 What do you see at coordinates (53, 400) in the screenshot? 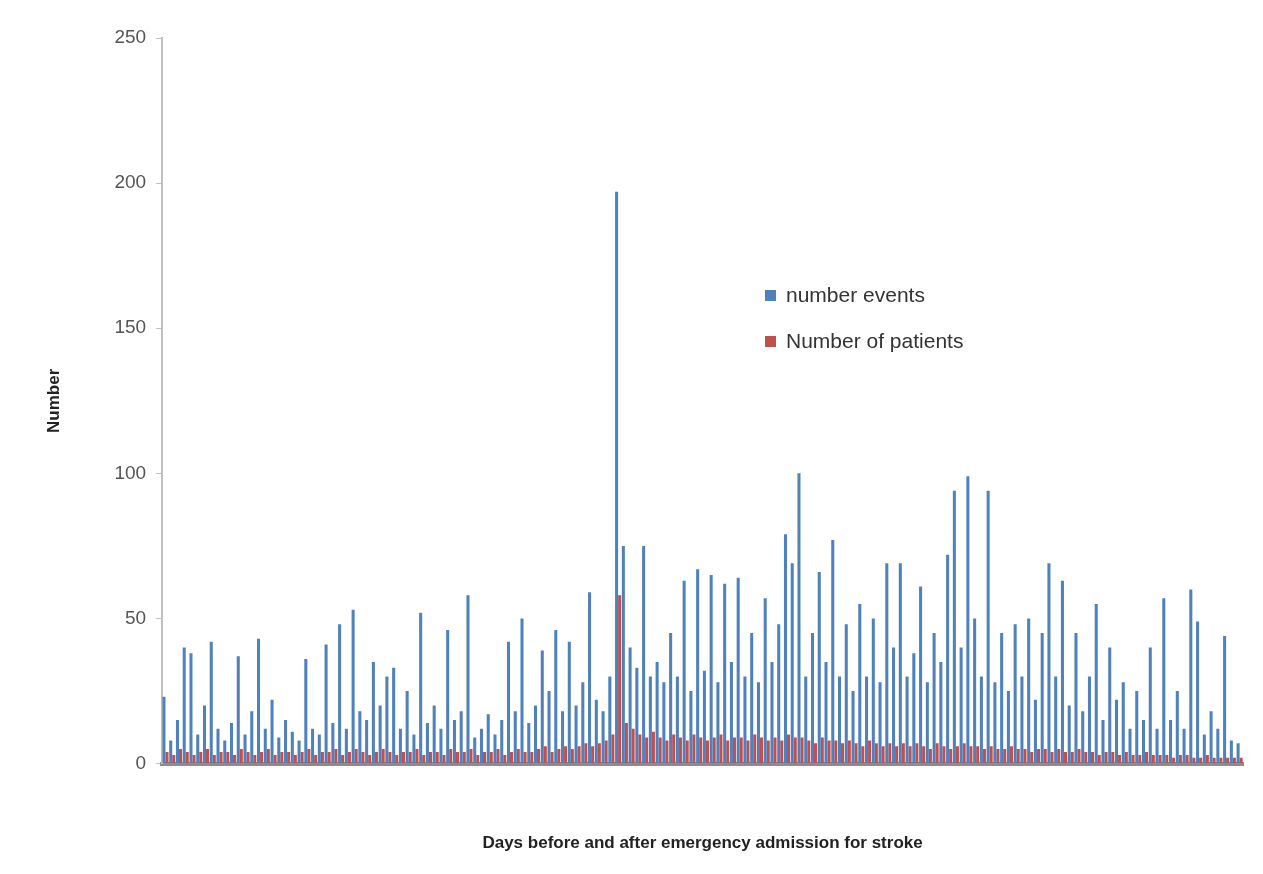
I see `y-axis-title: Number` at bounding box center [53, 400].